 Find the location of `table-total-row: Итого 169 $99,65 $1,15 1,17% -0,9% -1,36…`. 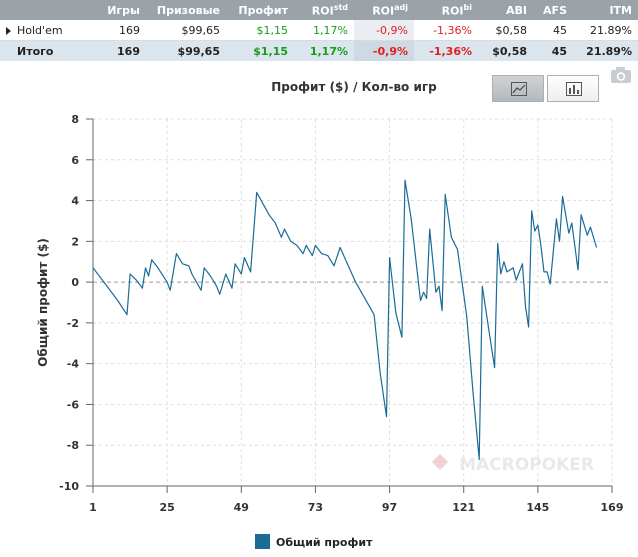

table-total-row: Итого 169 $99,65 $1,15 1,17% -0,9% -1,36… is located at coordinates (319, 50).